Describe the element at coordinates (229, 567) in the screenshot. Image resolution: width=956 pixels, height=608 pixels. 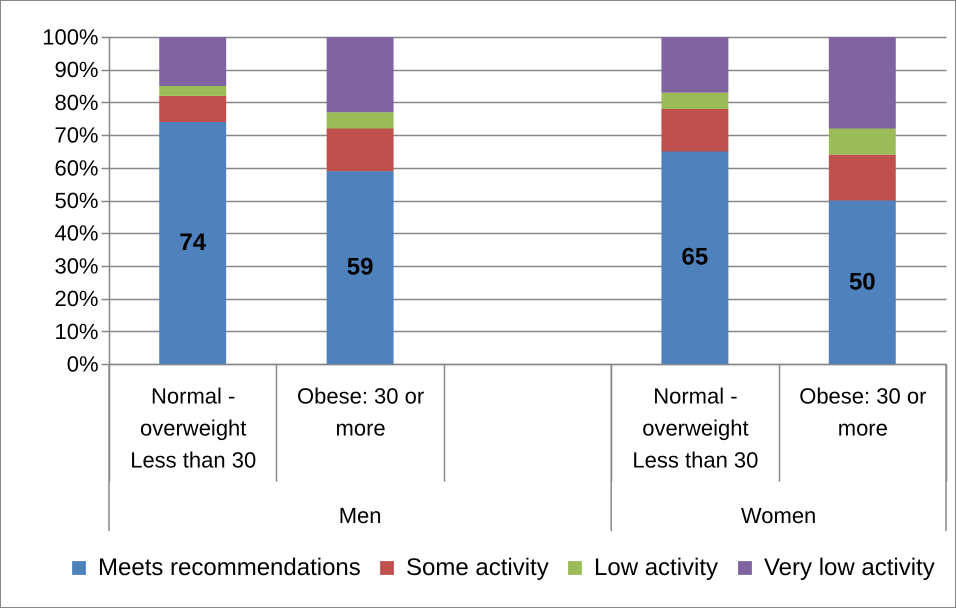
I see `legend-label: Meets recommendations` at that location.